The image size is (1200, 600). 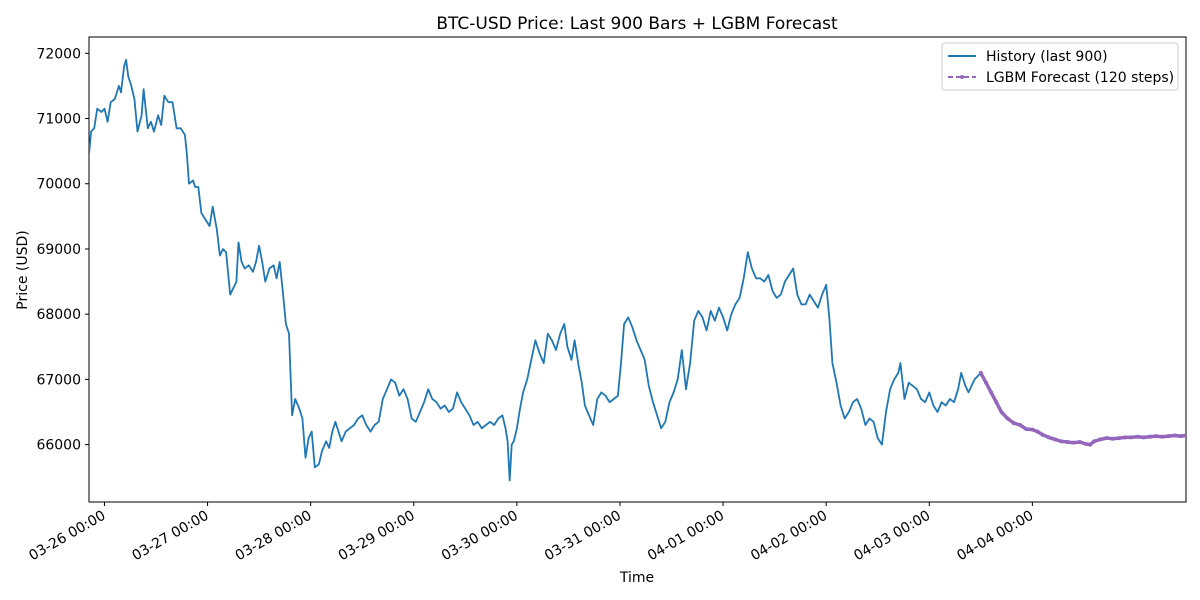 What do you see at coordinates (636, 578) in the screenshot?
I see `x-axis-label: Time` at bounding box center [636, 578].